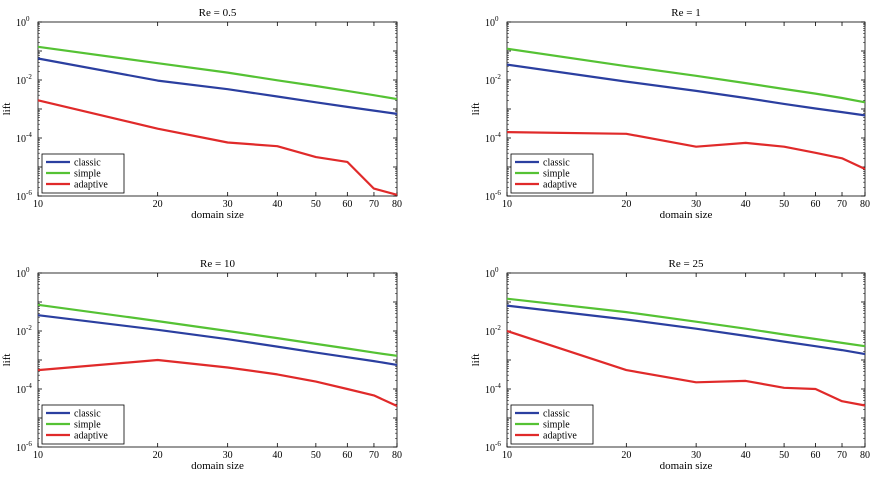 Image resolution: width=872 pixels, height=483 pixels. I want to click on chart-title: Re = 25, so click(686, 264).